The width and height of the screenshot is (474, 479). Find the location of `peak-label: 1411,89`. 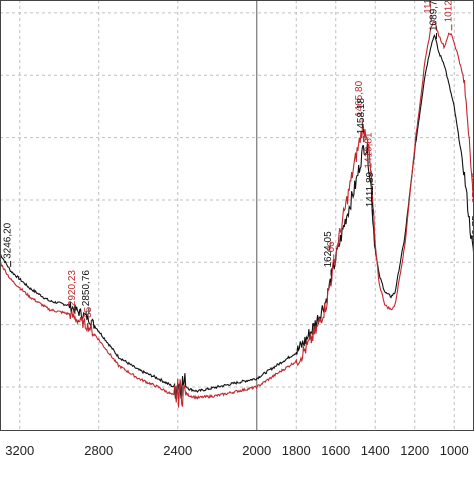

peak-label: 1411,89 is located at coordinates (370, 189).